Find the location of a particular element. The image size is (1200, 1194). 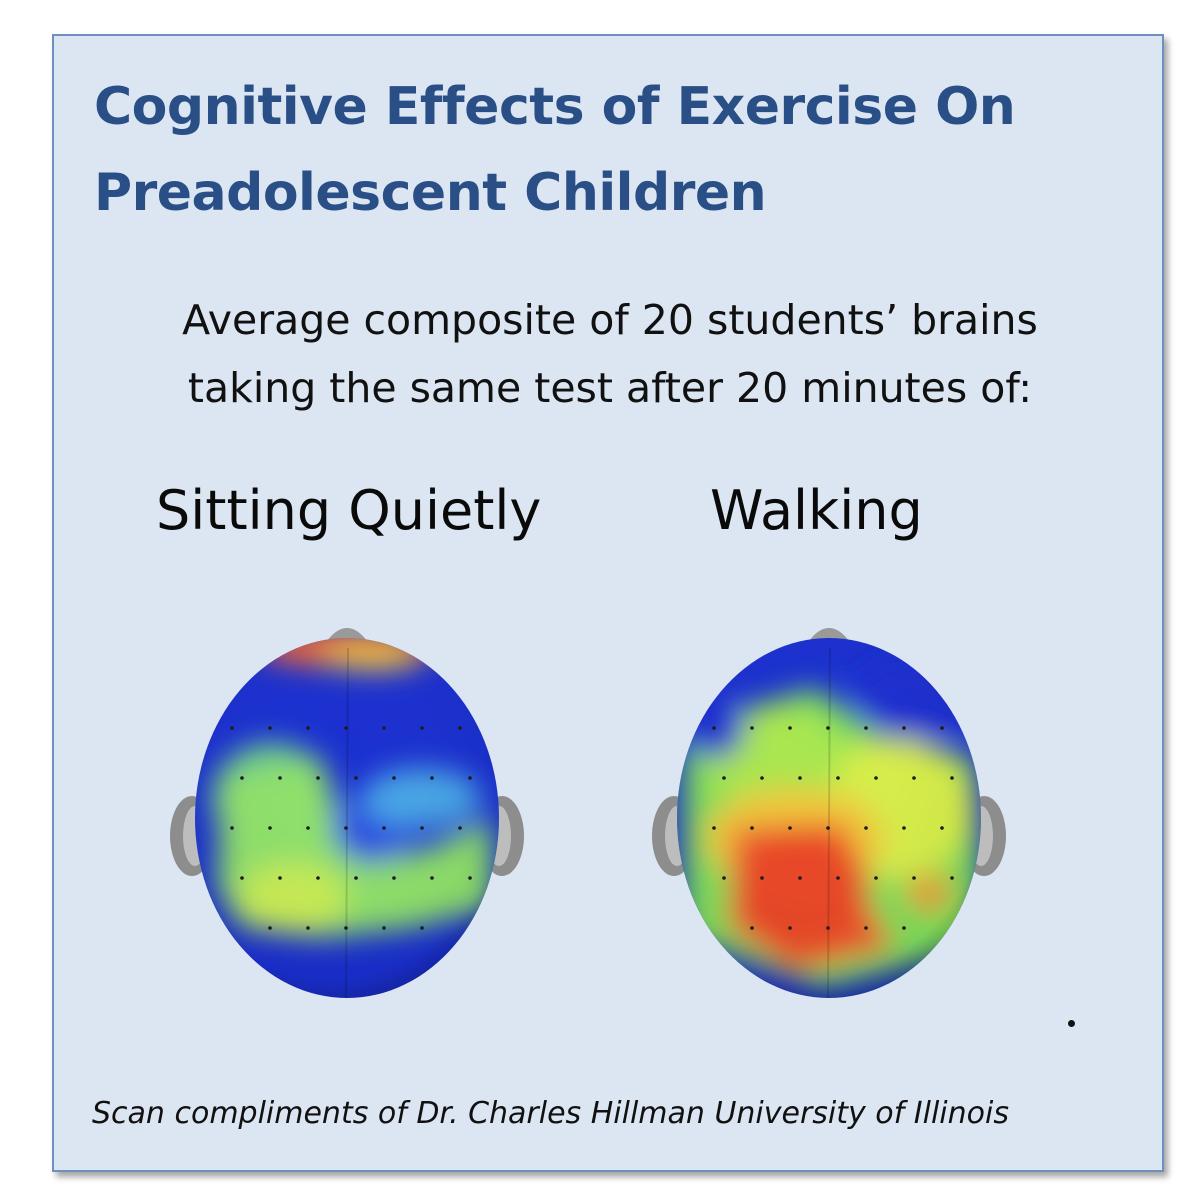

title-line-1: Cognitive Effects of Exercise On is located at coordinates (555, 107).